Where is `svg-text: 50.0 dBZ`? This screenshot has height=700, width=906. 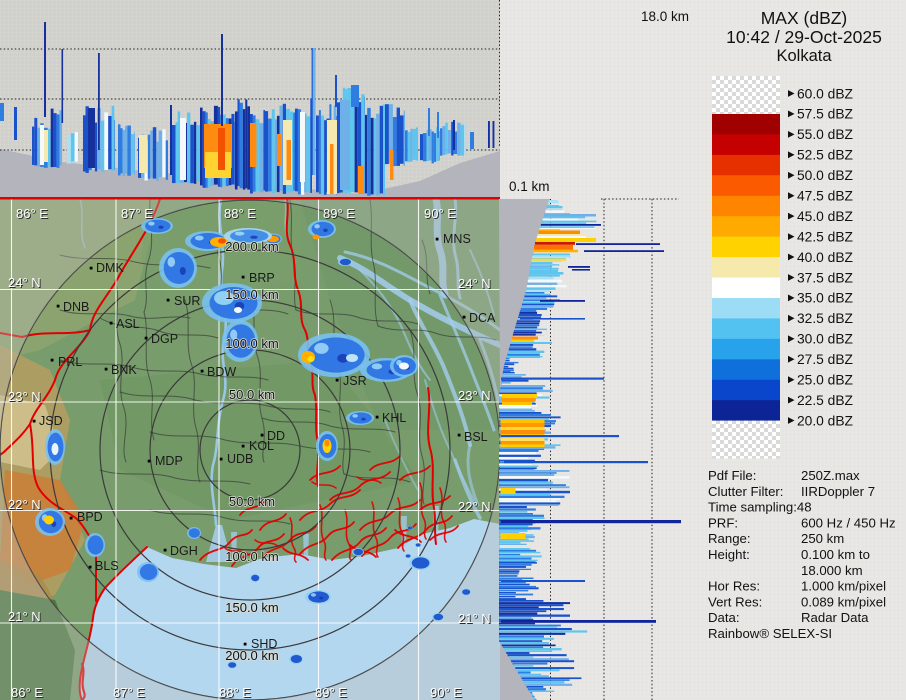 svg-text: 50.0 dBZ is located at coordinates (825, 175).